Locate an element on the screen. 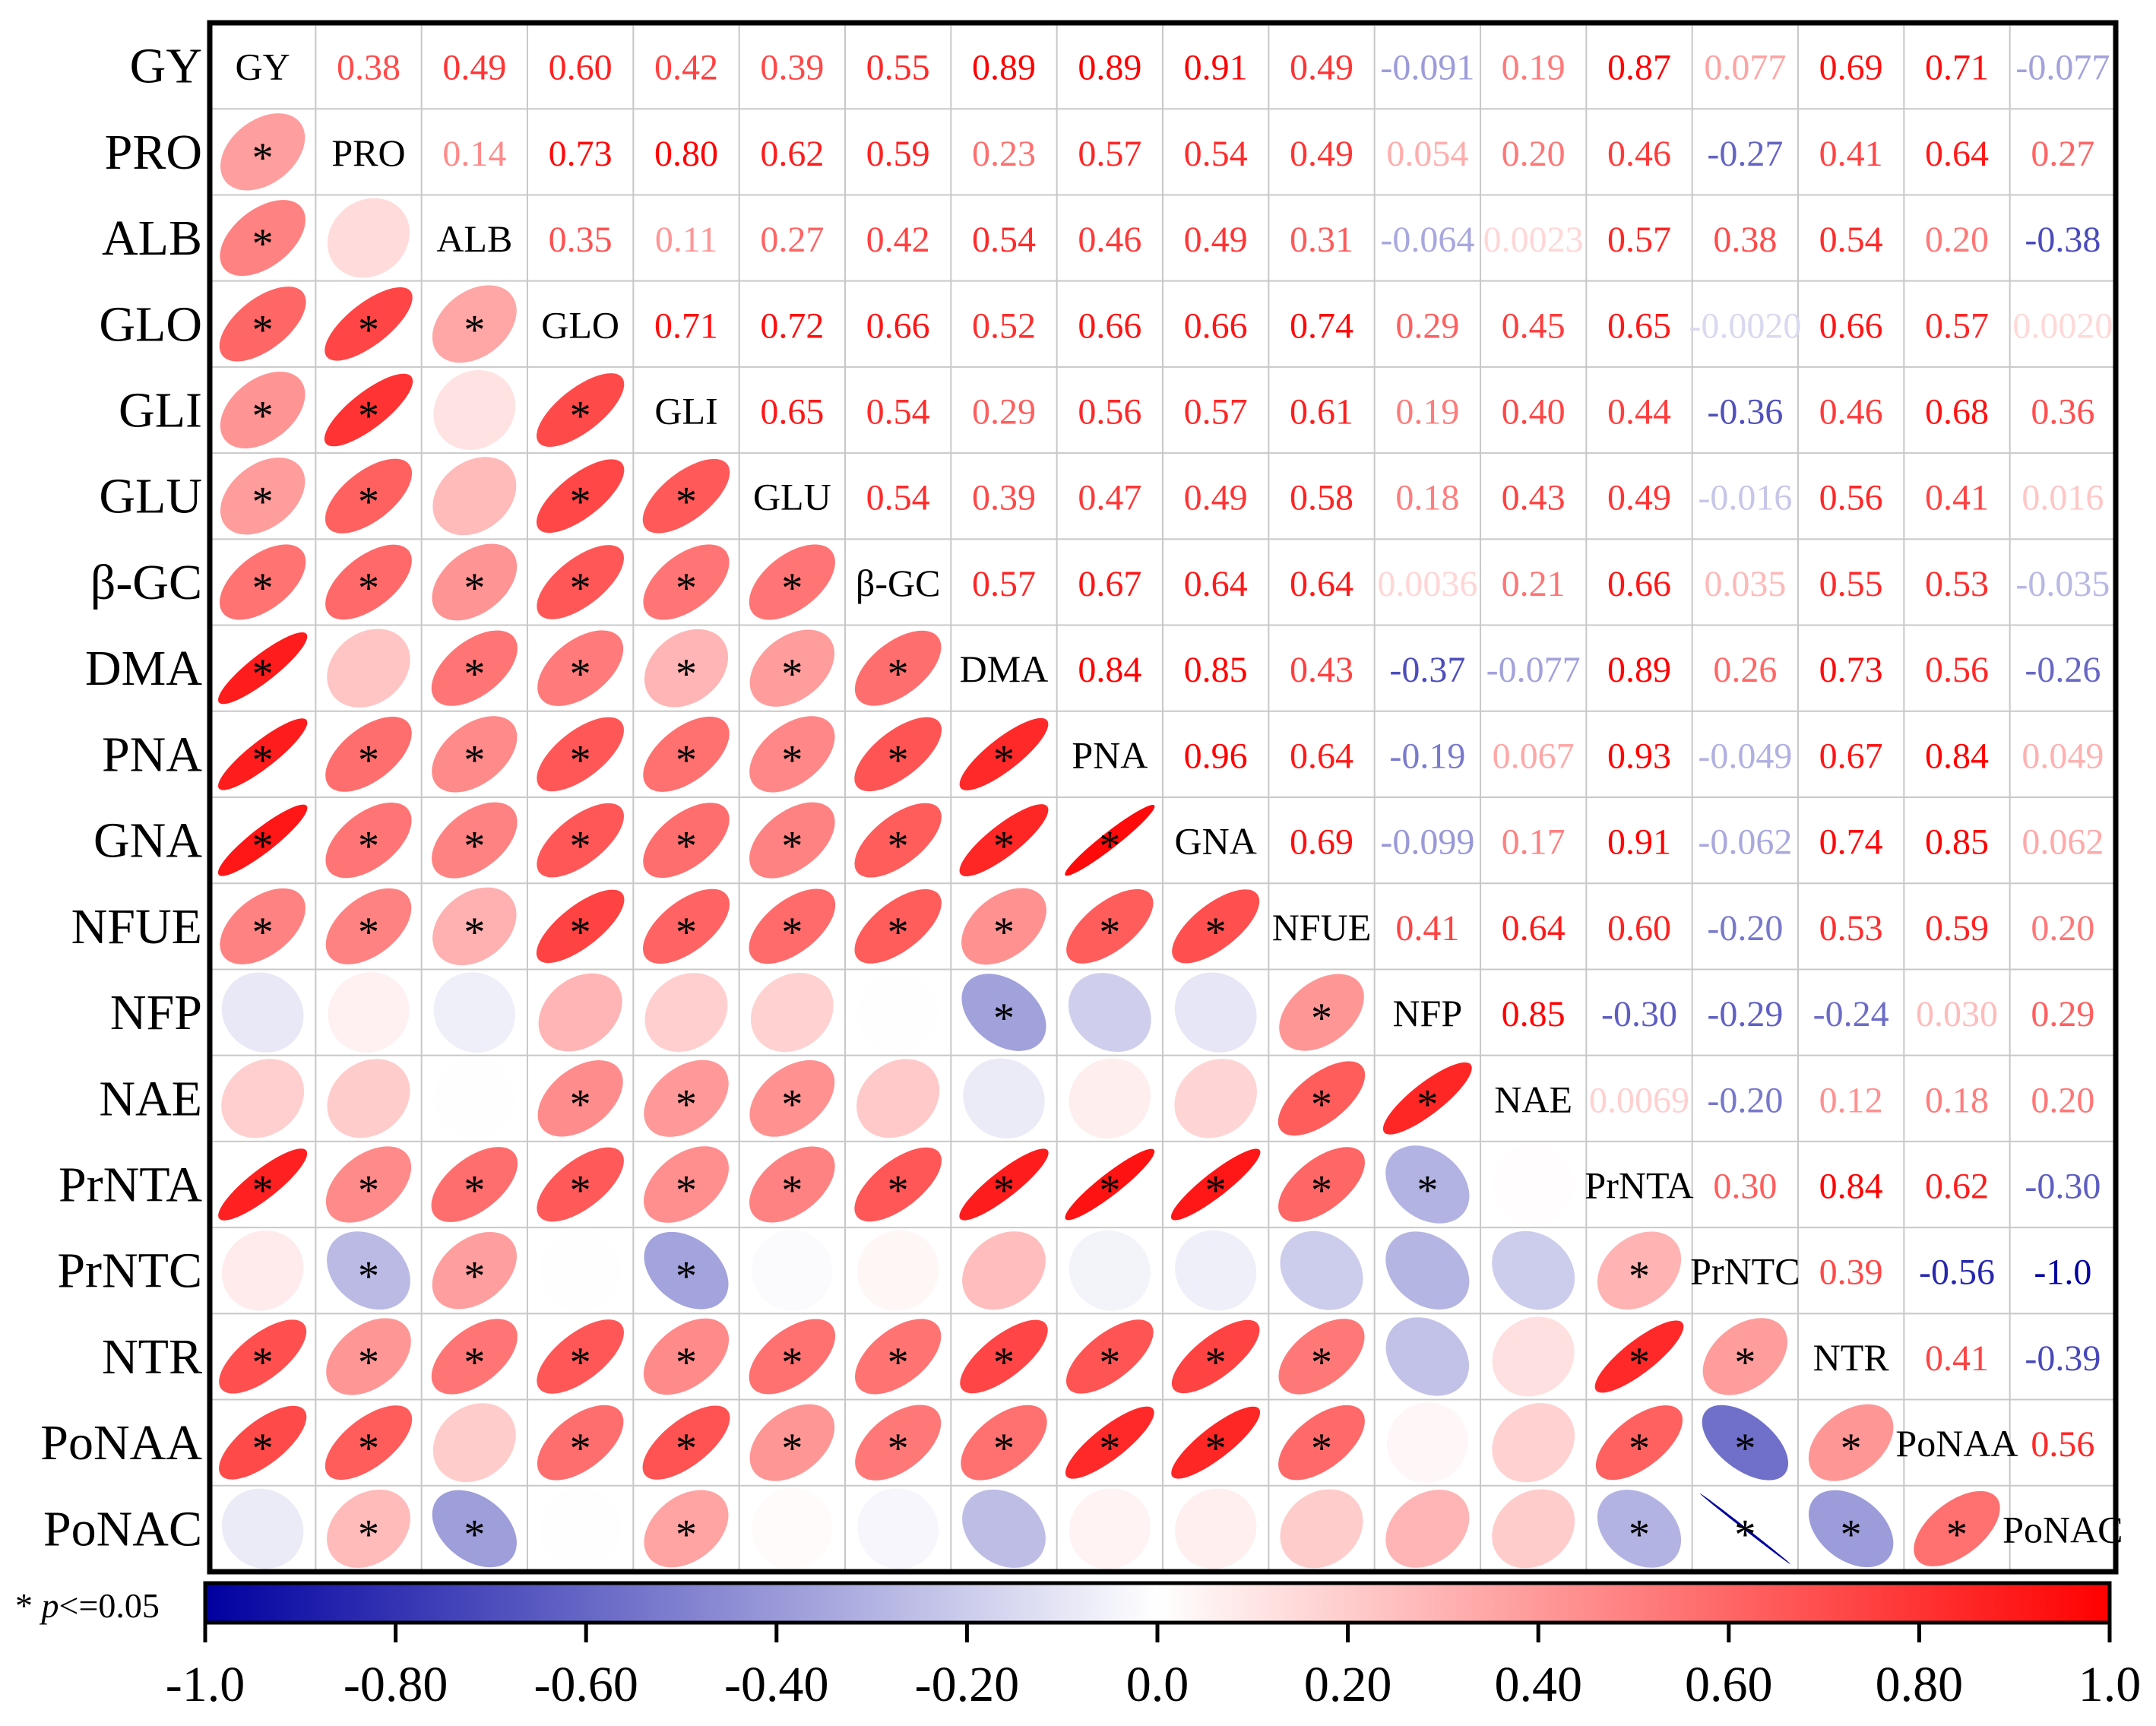  diagonal-label: PrNTC is located at coordinates (1745, 1271).